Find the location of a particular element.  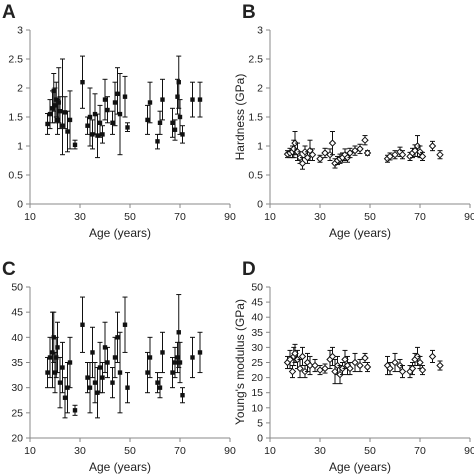

y-axis-label: Hardness (GPa) is located at coordinates (240, 117).